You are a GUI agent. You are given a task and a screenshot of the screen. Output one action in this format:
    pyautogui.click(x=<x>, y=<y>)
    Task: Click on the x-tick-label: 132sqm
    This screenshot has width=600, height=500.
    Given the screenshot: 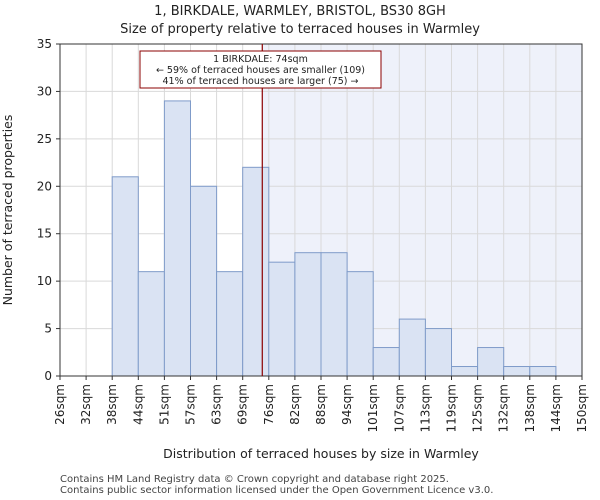 What is the action you would take?
    pyautogui.click(x=504, y=408)
    